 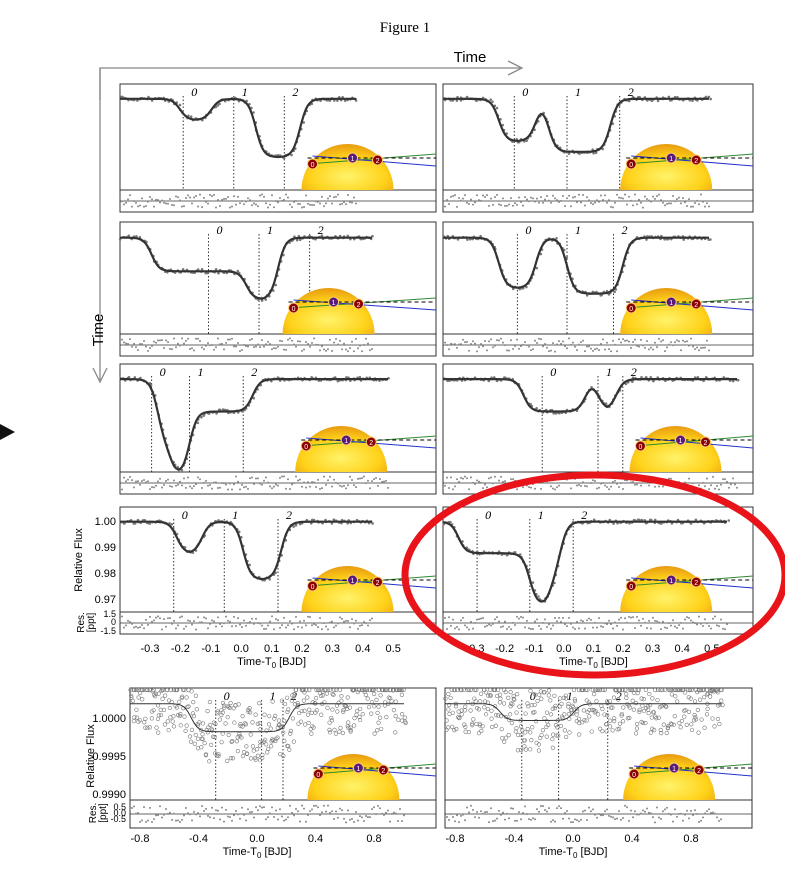 I want to click on res-tick-label: -0.5, so click(x=118, y=819).